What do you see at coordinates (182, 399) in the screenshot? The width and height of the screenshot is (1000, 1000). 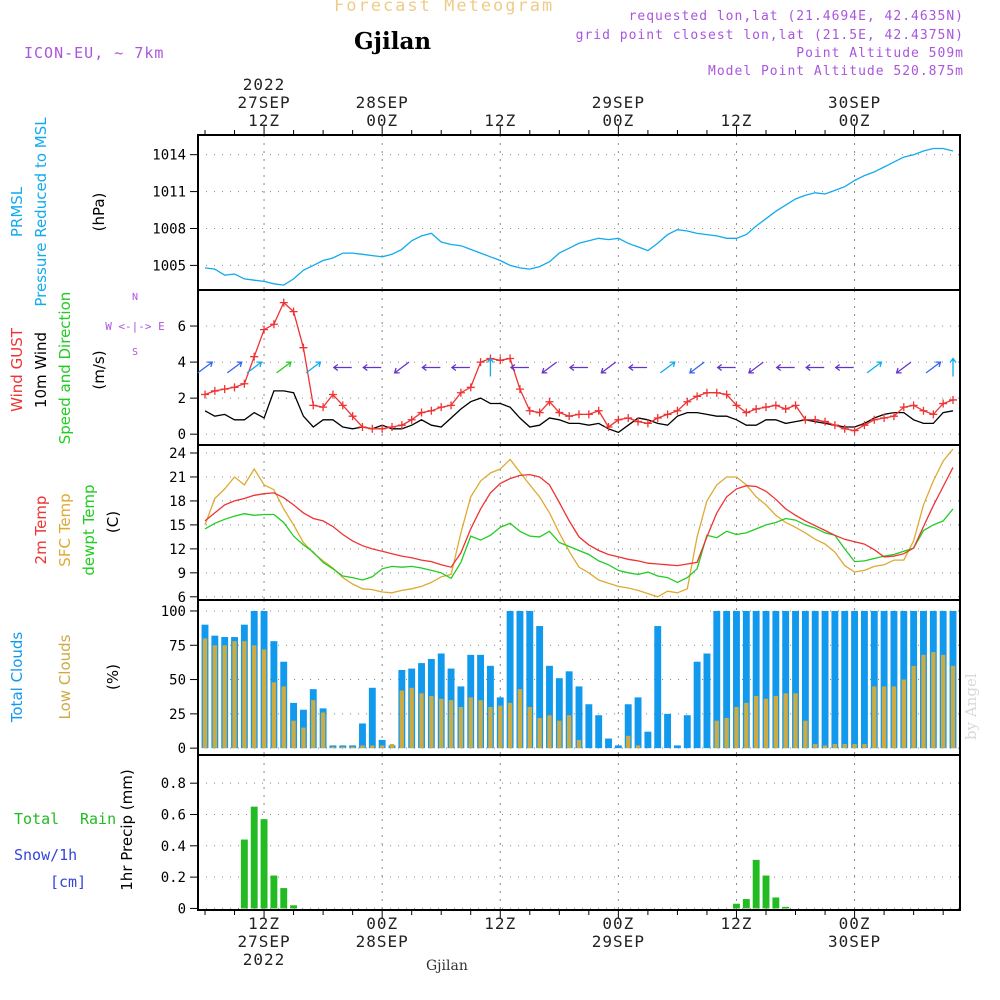 I see `y-tick-label: 2` at bounding box center [182, 399].